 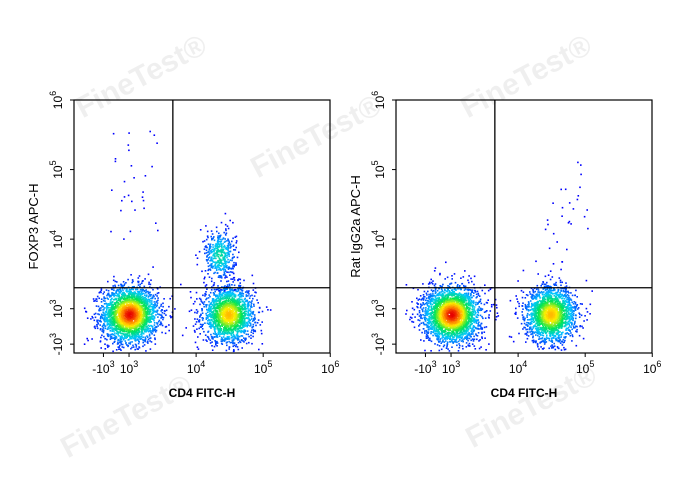 I want to click on population-cd4-isotype-, so click(x=452, y=307).